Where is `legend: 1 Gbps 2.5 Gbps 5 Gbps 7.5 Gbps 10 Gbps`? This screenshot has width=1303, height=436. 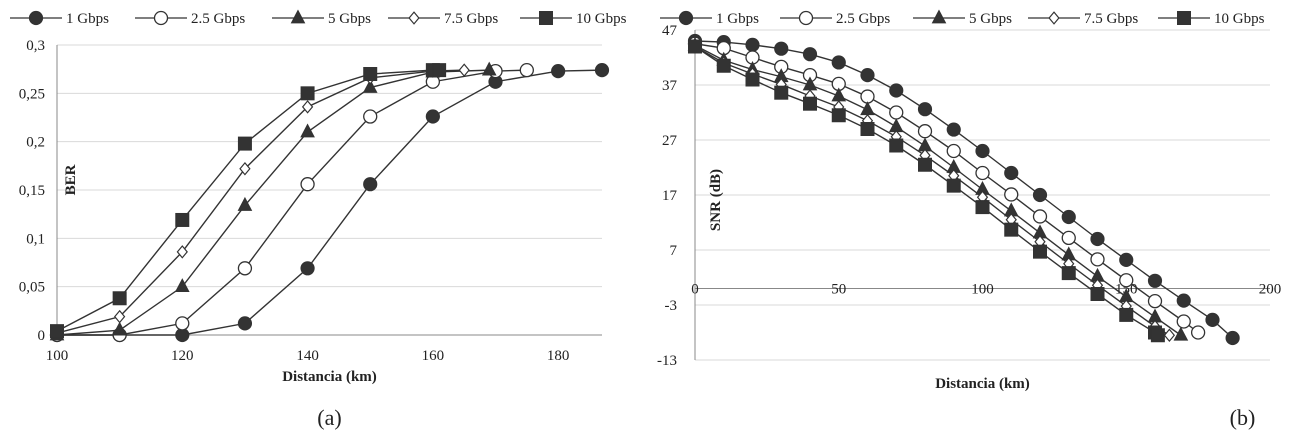
legend: 1 Gbps 2.5 Gbps 5 Gbps 7.5 Gbps 10 Gbps is located at coordinates (962, 18).